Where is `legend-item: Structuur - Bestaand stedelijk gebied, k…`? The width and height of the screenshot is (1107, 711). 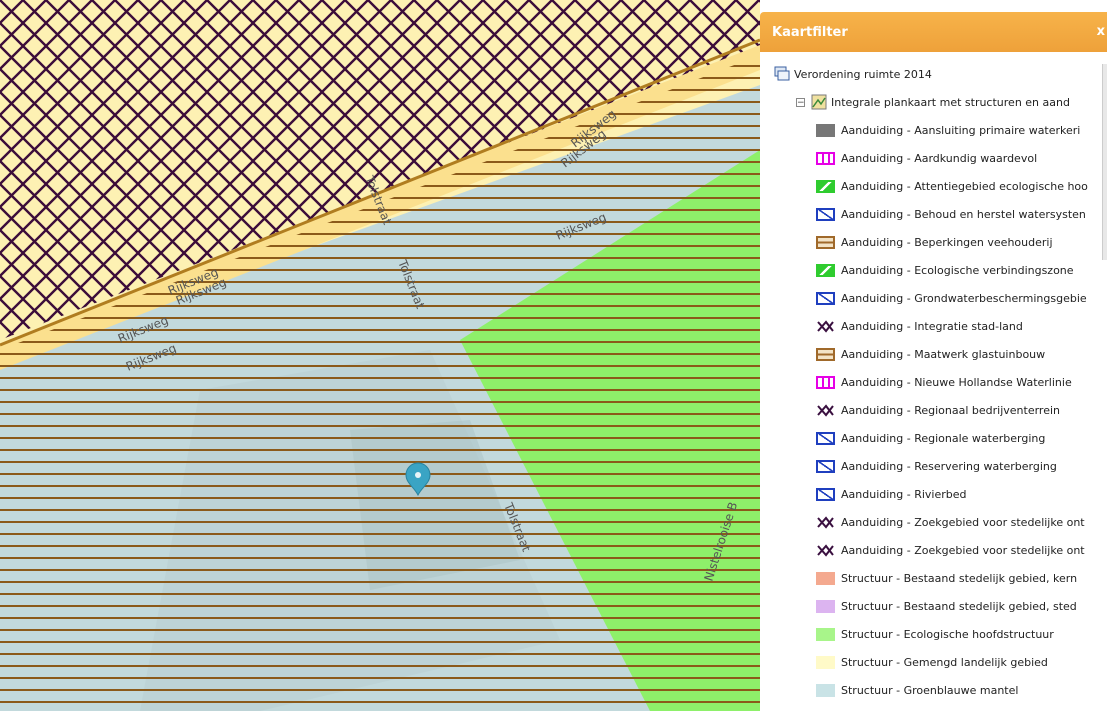 legend-item: Structuur - Bestaand stedelijk gebied, k… is located at coordinates (933, 578).